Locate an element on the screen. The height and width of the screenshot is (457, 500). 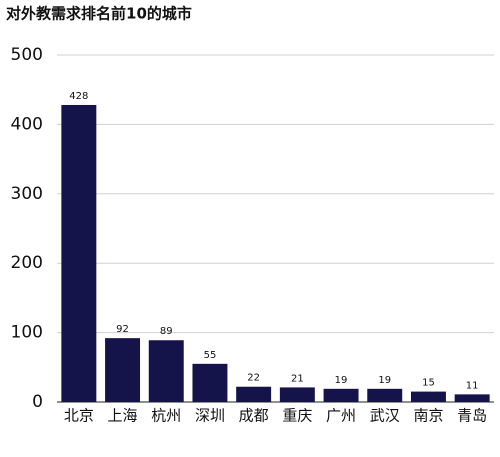
value-label: 92 is located at coordinates (122, 329).